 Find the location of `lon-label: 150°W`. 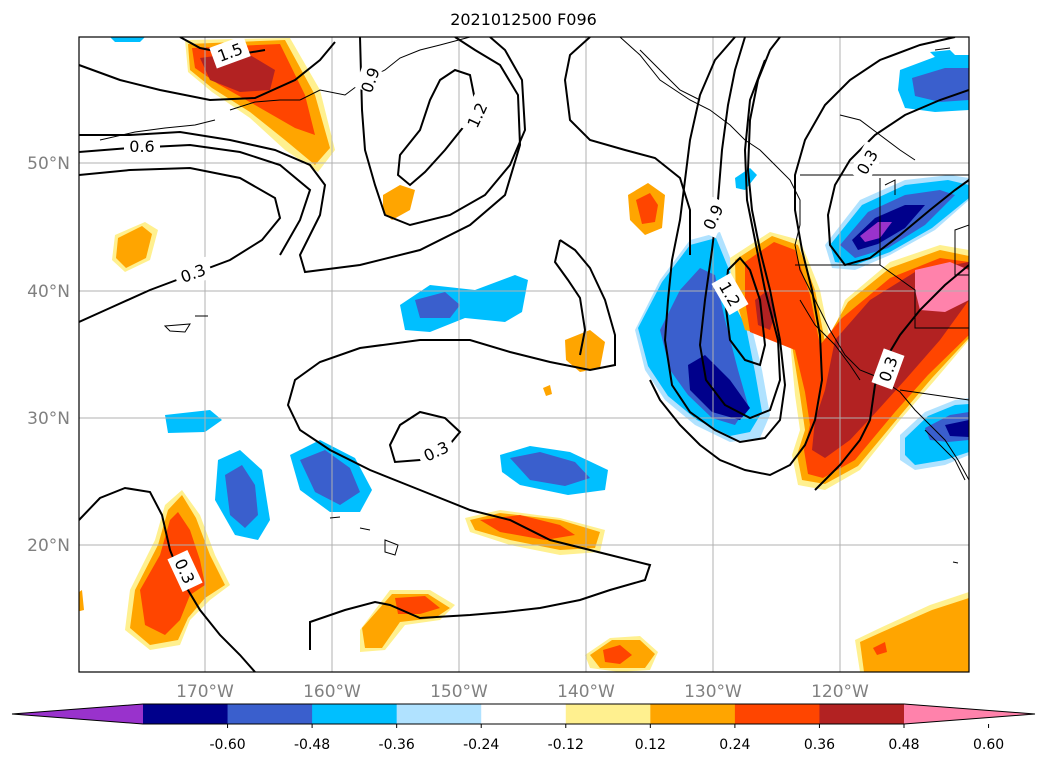

lon-label: 150°W is located at coordinates (459, 692).